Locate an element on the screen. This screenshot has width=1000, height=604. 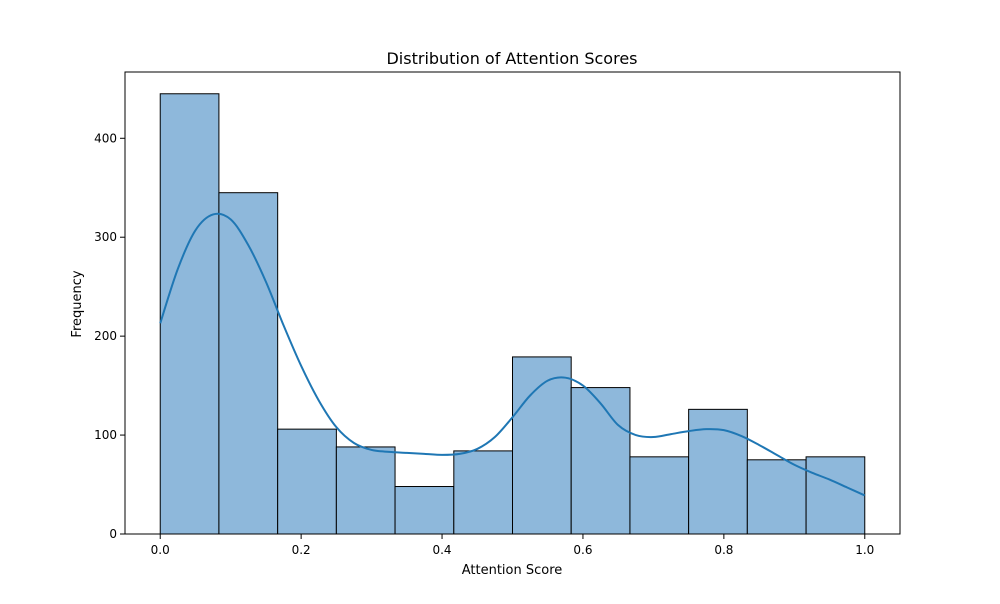
x-axis-label: Attention Score is located at coordinates (512, 570).